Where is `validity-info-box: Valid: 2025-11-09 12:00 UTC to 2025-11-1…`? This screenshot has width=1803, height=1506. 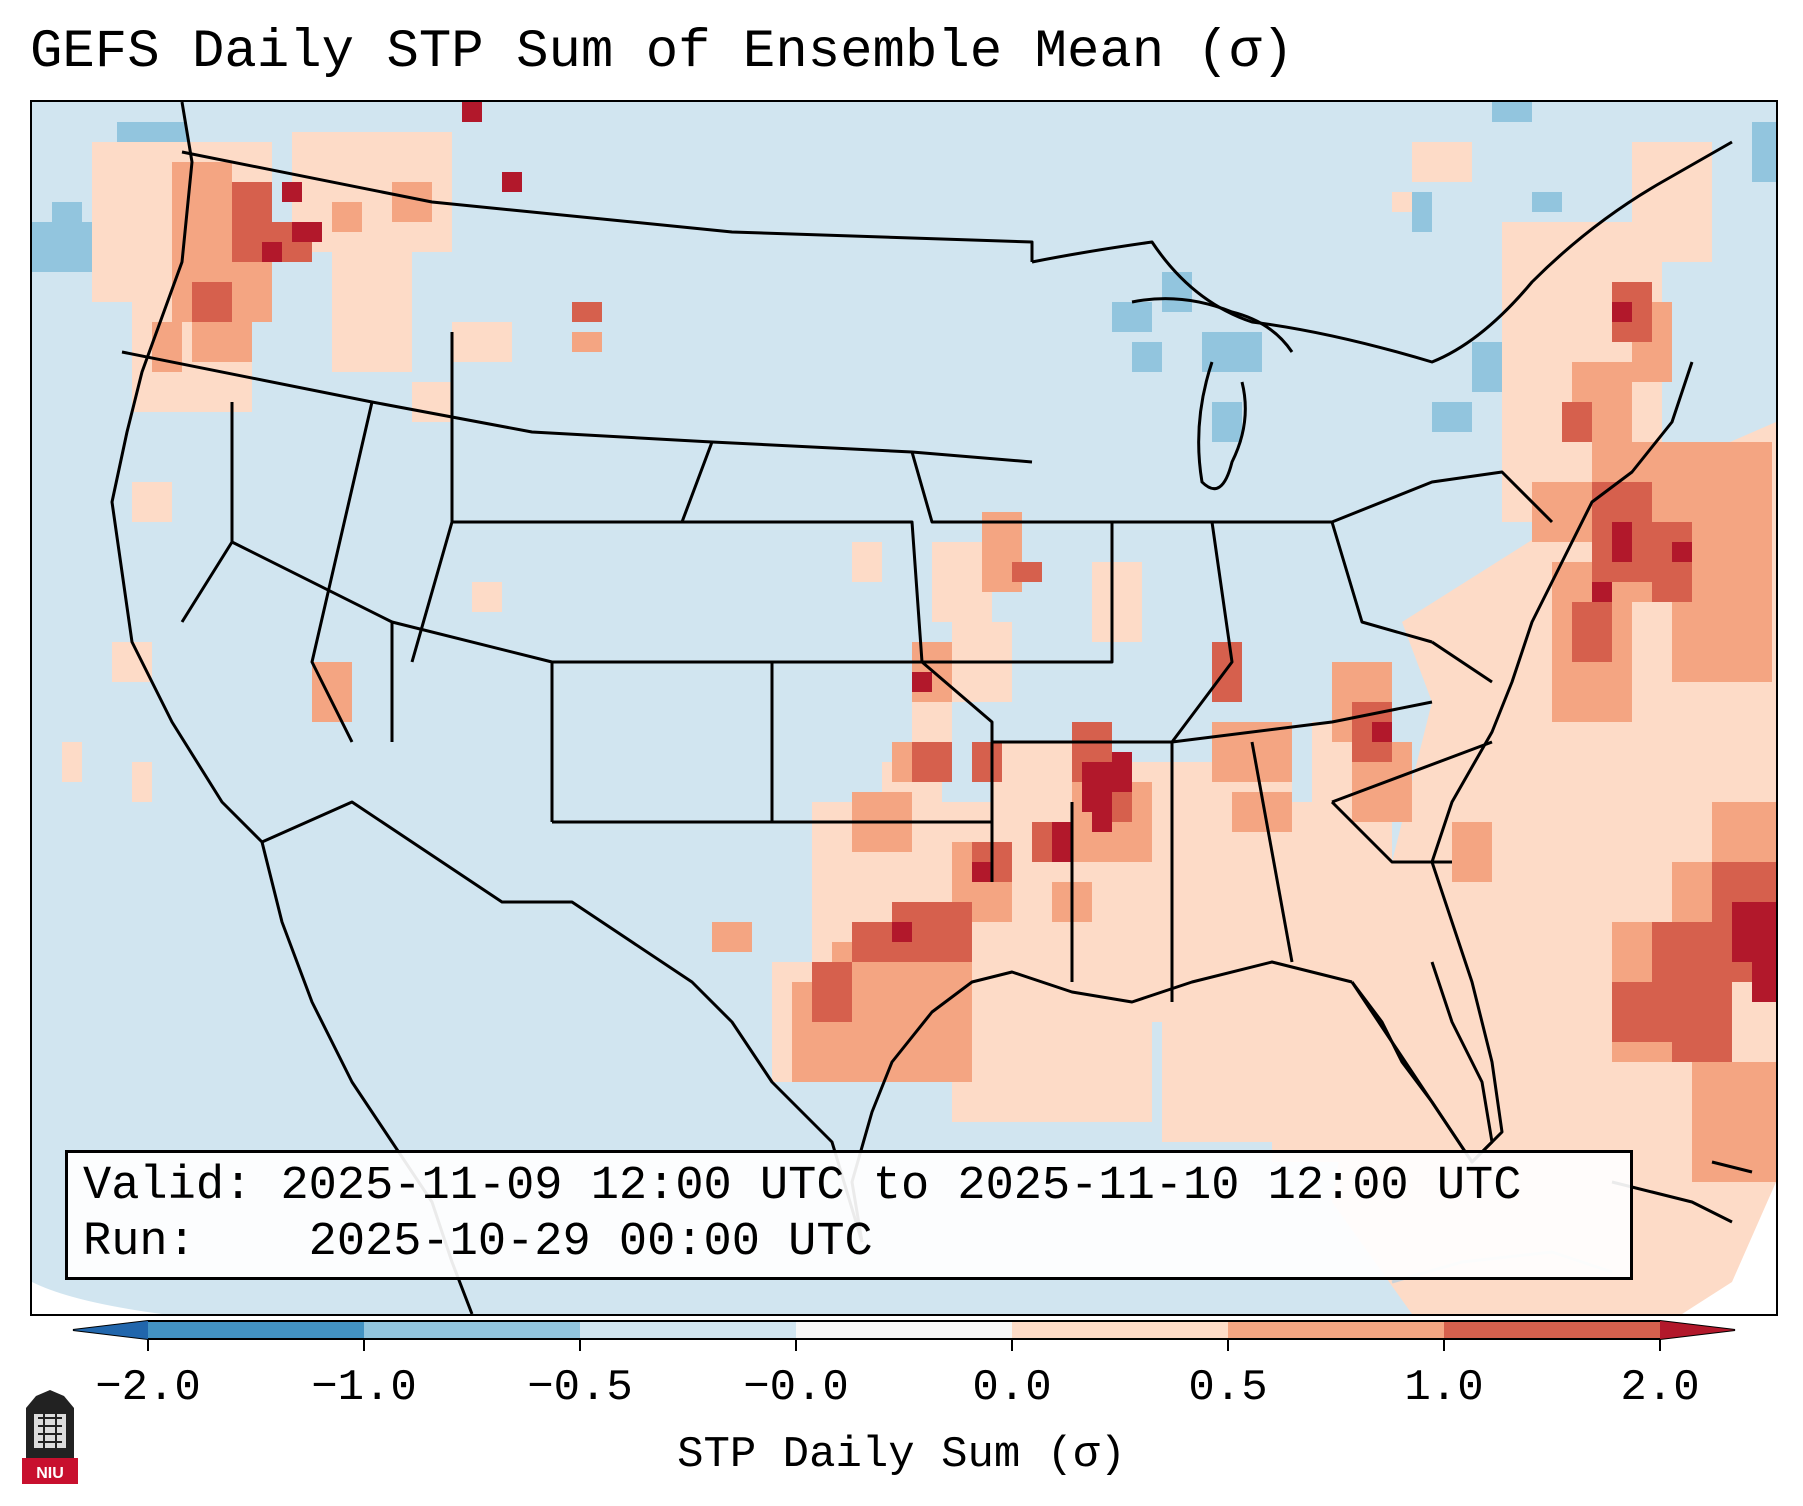
validity-info-box: Valid: 2025-11-09 12:00 UTC to 2025-11-1… is located at coordinates (849, 1215).